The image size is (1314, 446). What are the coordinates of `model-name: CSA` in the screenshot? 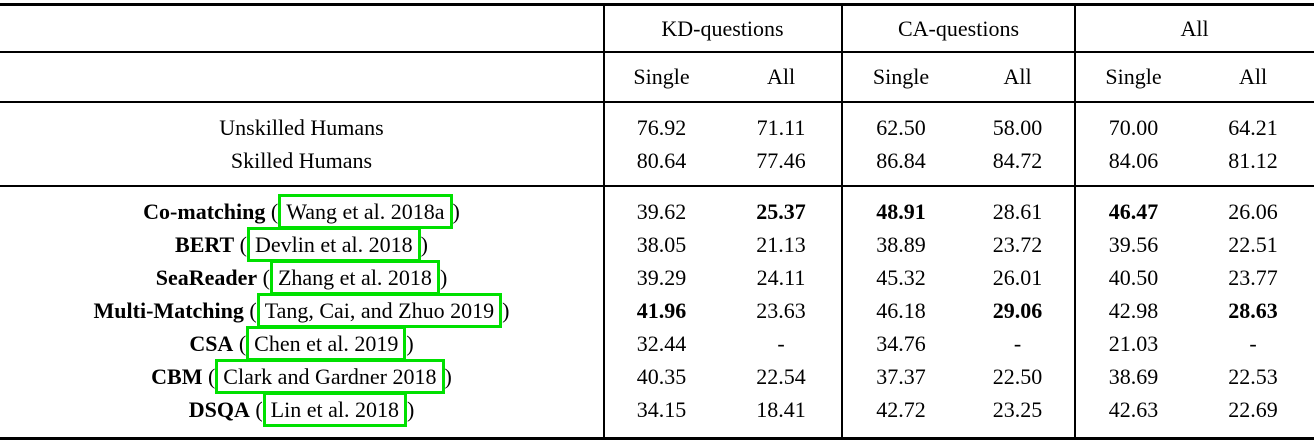 It's located at (211, 343).